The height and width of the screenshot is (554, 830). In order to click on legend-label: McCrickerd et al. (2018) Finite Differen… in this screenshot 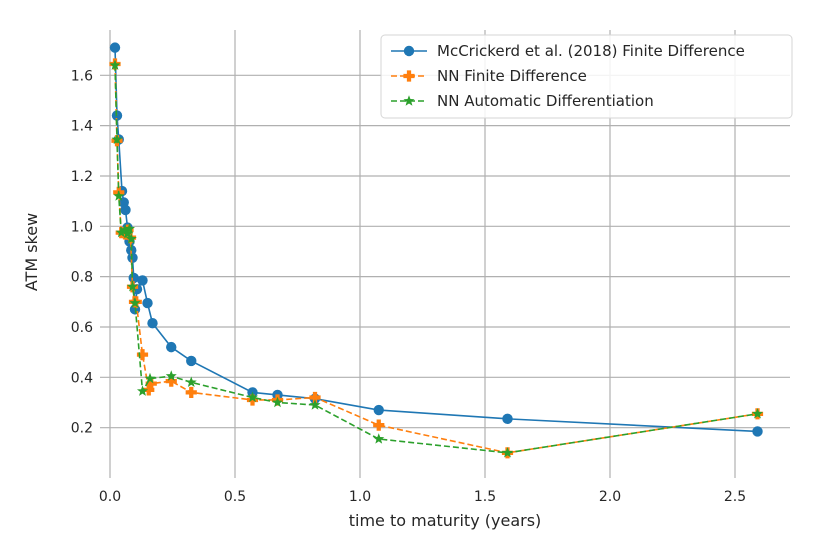, I will do `click(591, 51)`.